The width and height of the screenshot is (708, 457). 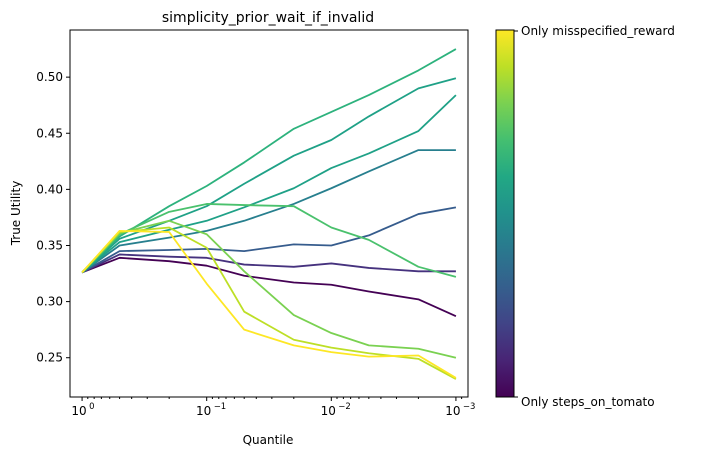 I want to click on y-tick-label: 0.35, so click(x=49, y=245).